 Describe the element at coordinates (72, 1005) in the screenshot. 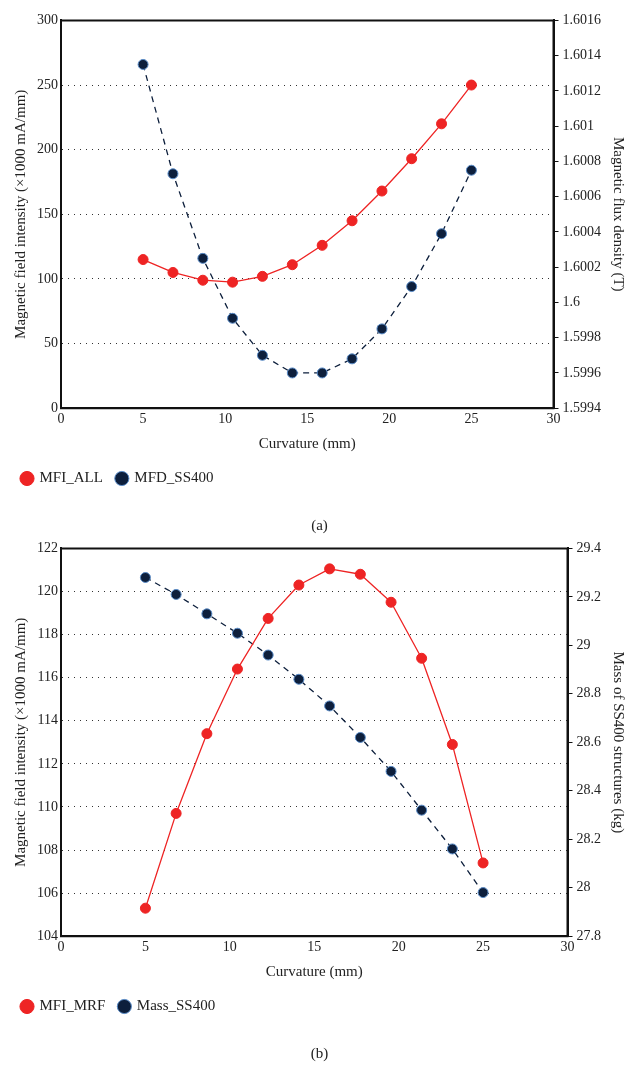

I see `legend-label: MFI_MRF` at that location.